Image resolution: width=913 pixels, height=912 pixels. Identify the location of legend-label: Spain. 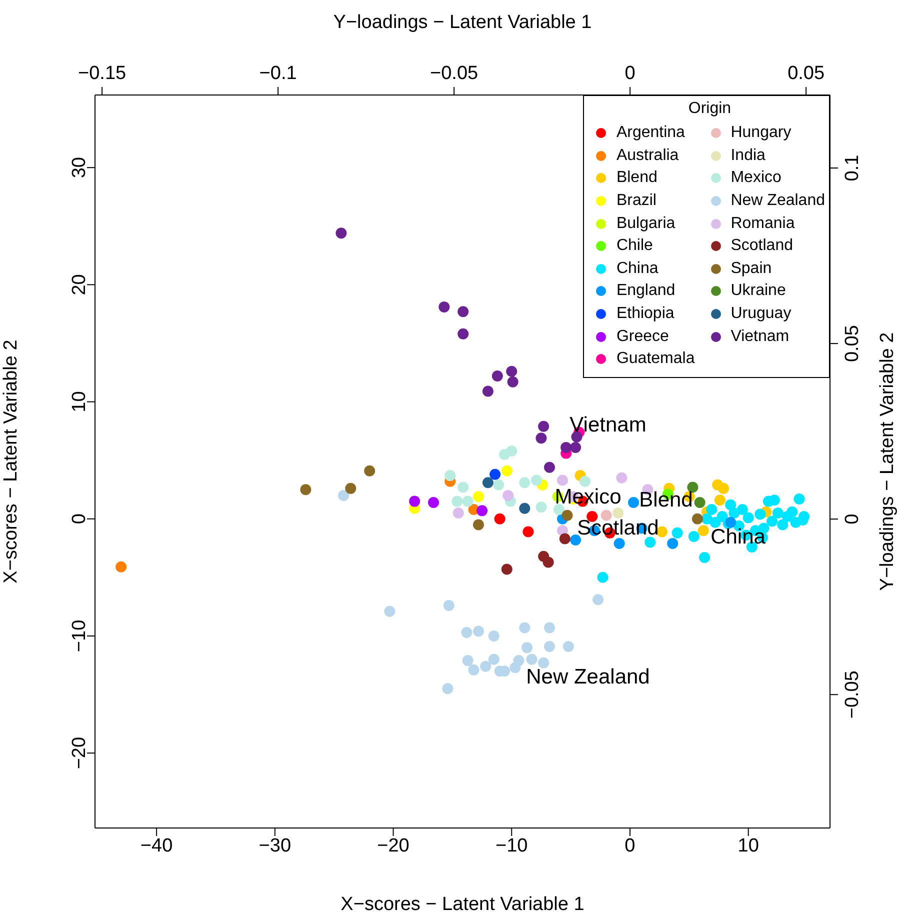
(751, 269).